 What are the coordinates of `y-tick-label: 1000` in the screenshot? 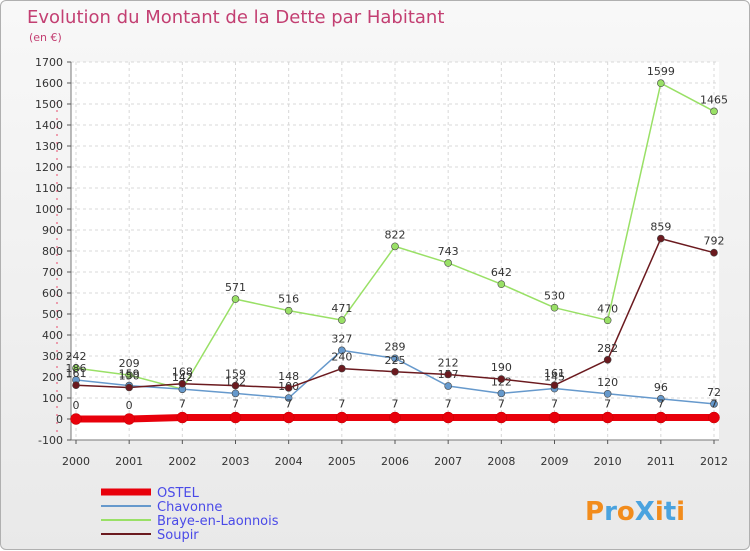 It's located at (49, 209).